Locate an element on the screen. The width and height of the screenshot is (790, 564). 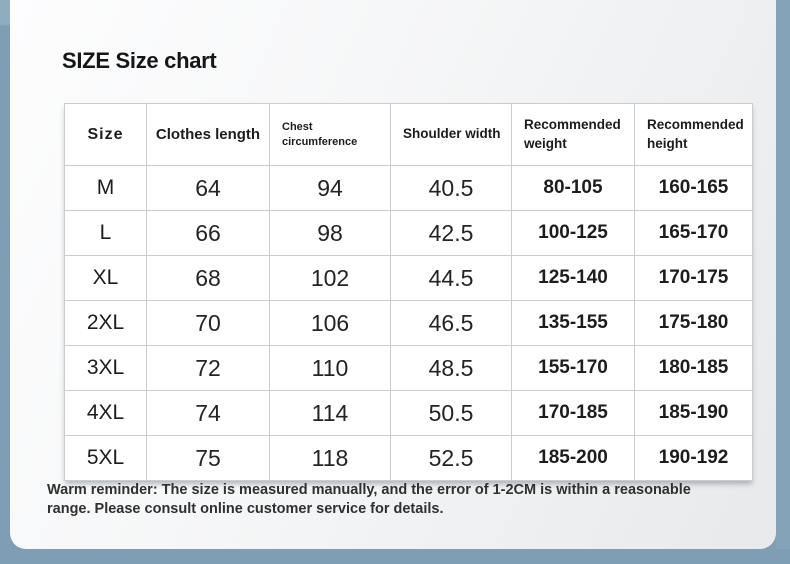
recommended-height-cell: 165-170 is located at coordinates (693, 233).